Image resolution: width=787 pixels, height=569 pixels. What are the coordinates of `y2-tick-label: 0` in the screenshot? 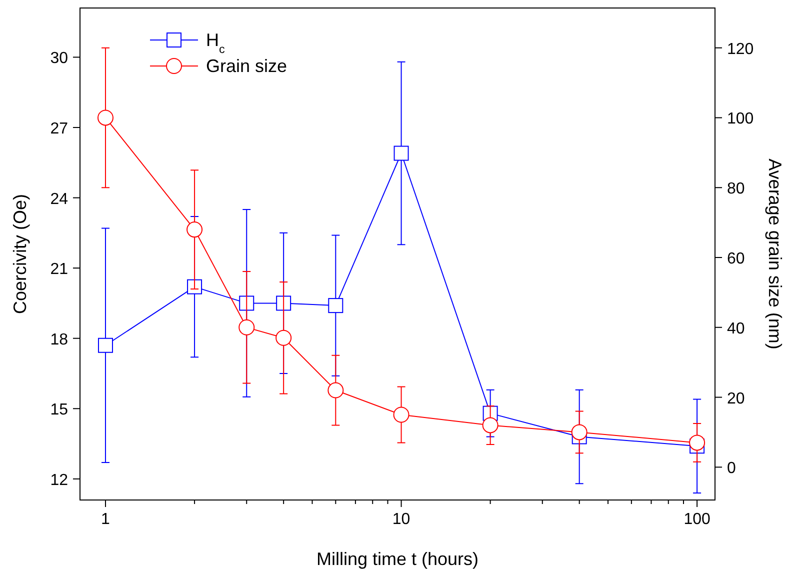 It's located at (731, 469).